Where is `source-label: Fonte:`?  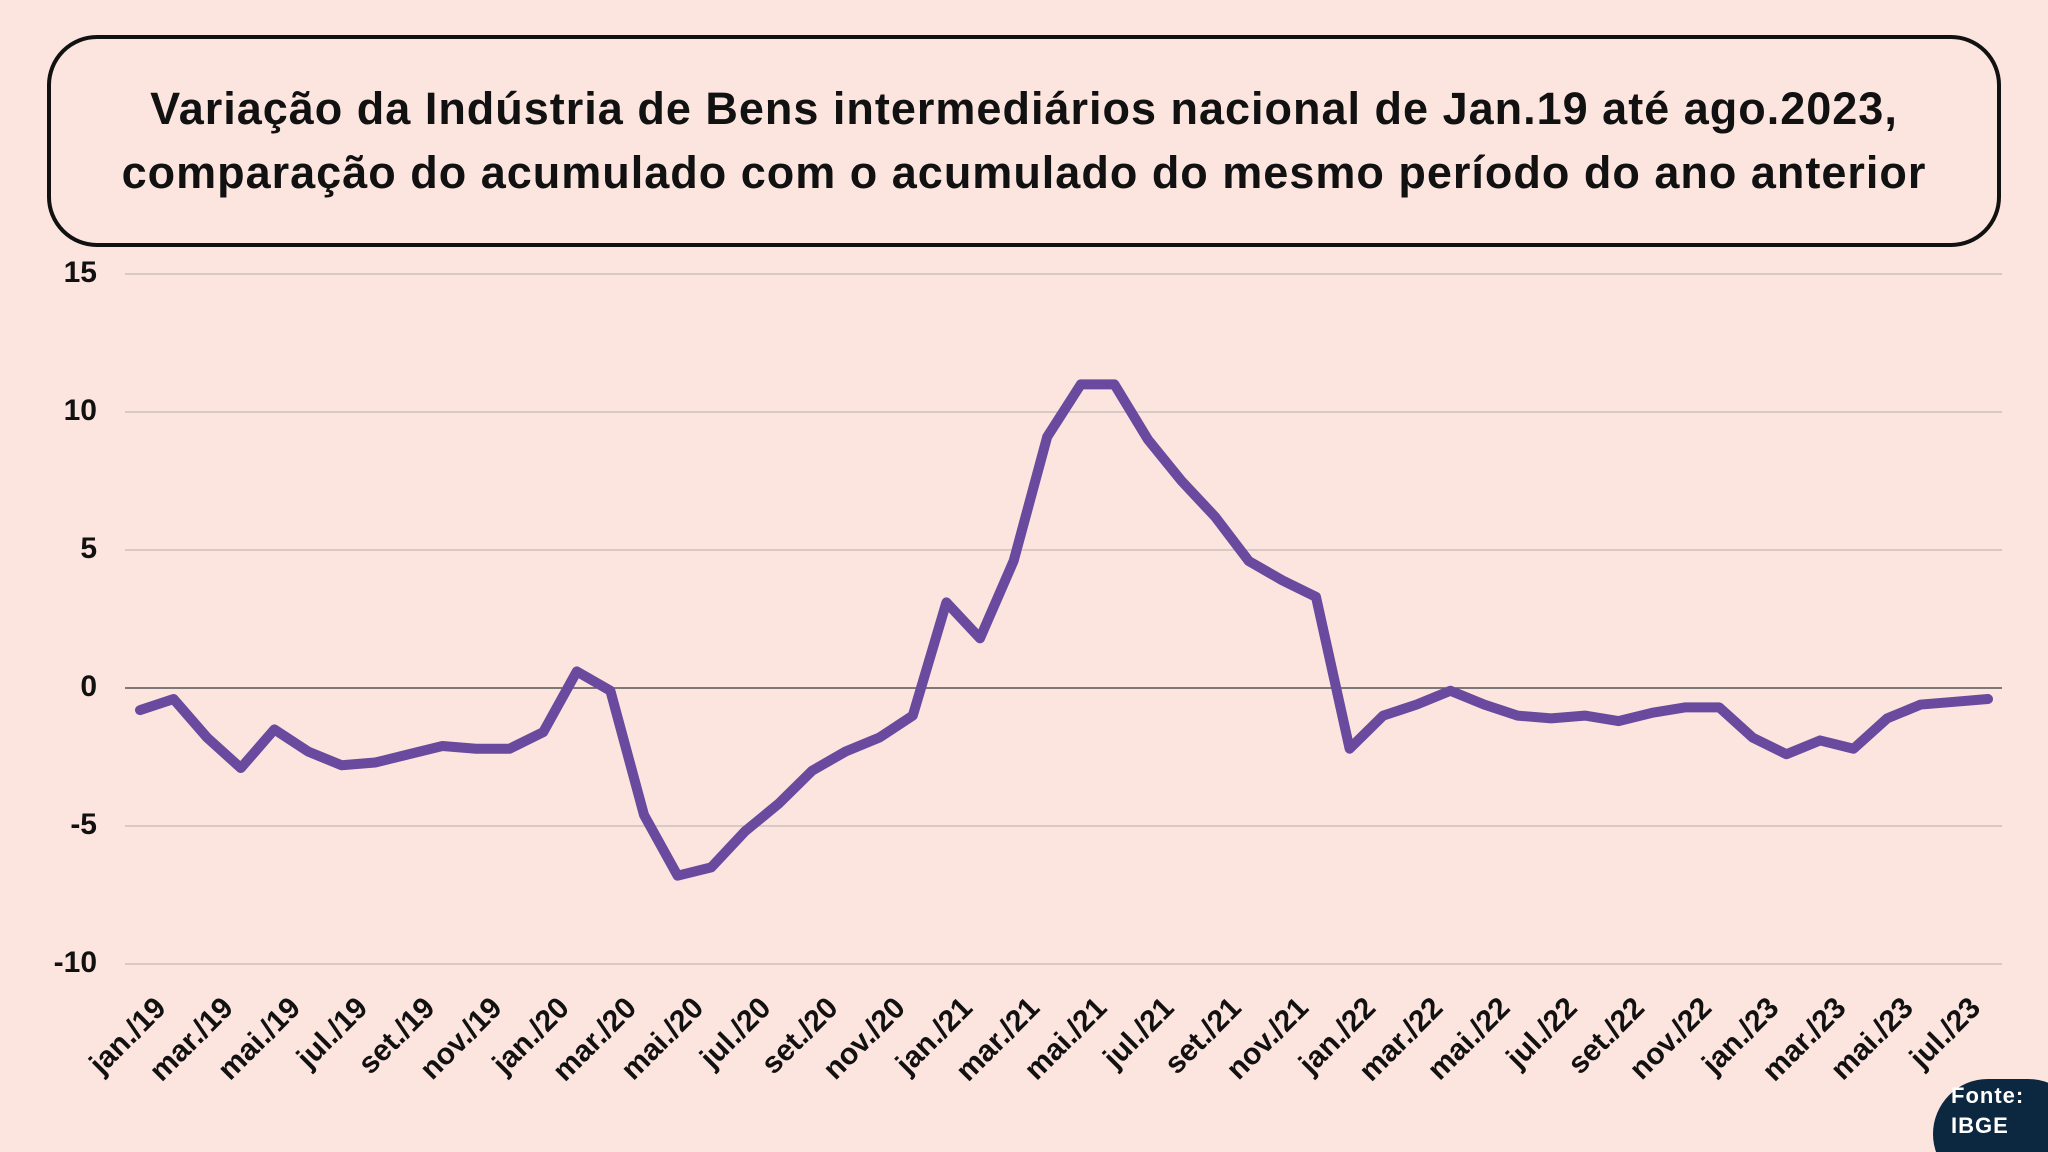 source-label: Fonte: is located at coordinates (1988, 1095).